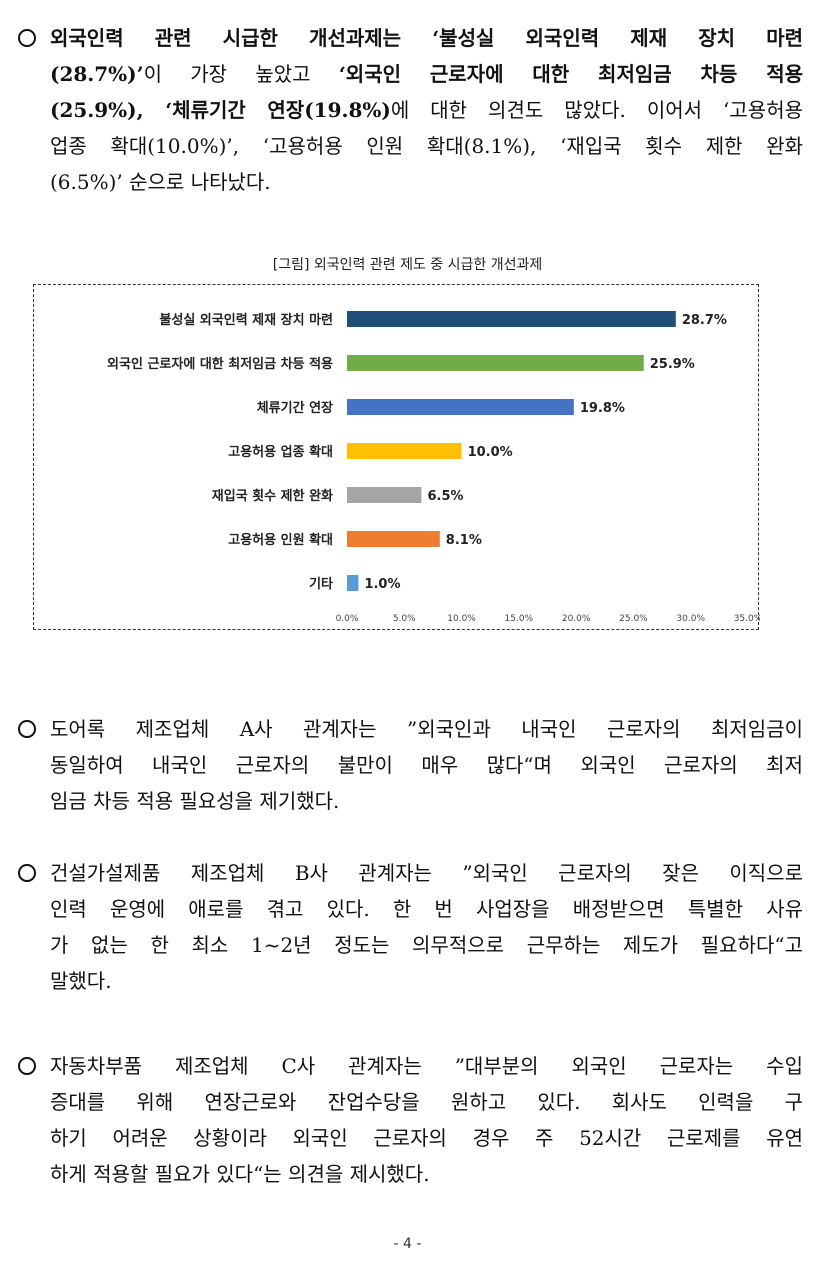 The height and width of the screenshot is (1261, 815). I want to click on opinion-line: 임금 차등 적용 필요성을 제기했다., so click(195, 801).